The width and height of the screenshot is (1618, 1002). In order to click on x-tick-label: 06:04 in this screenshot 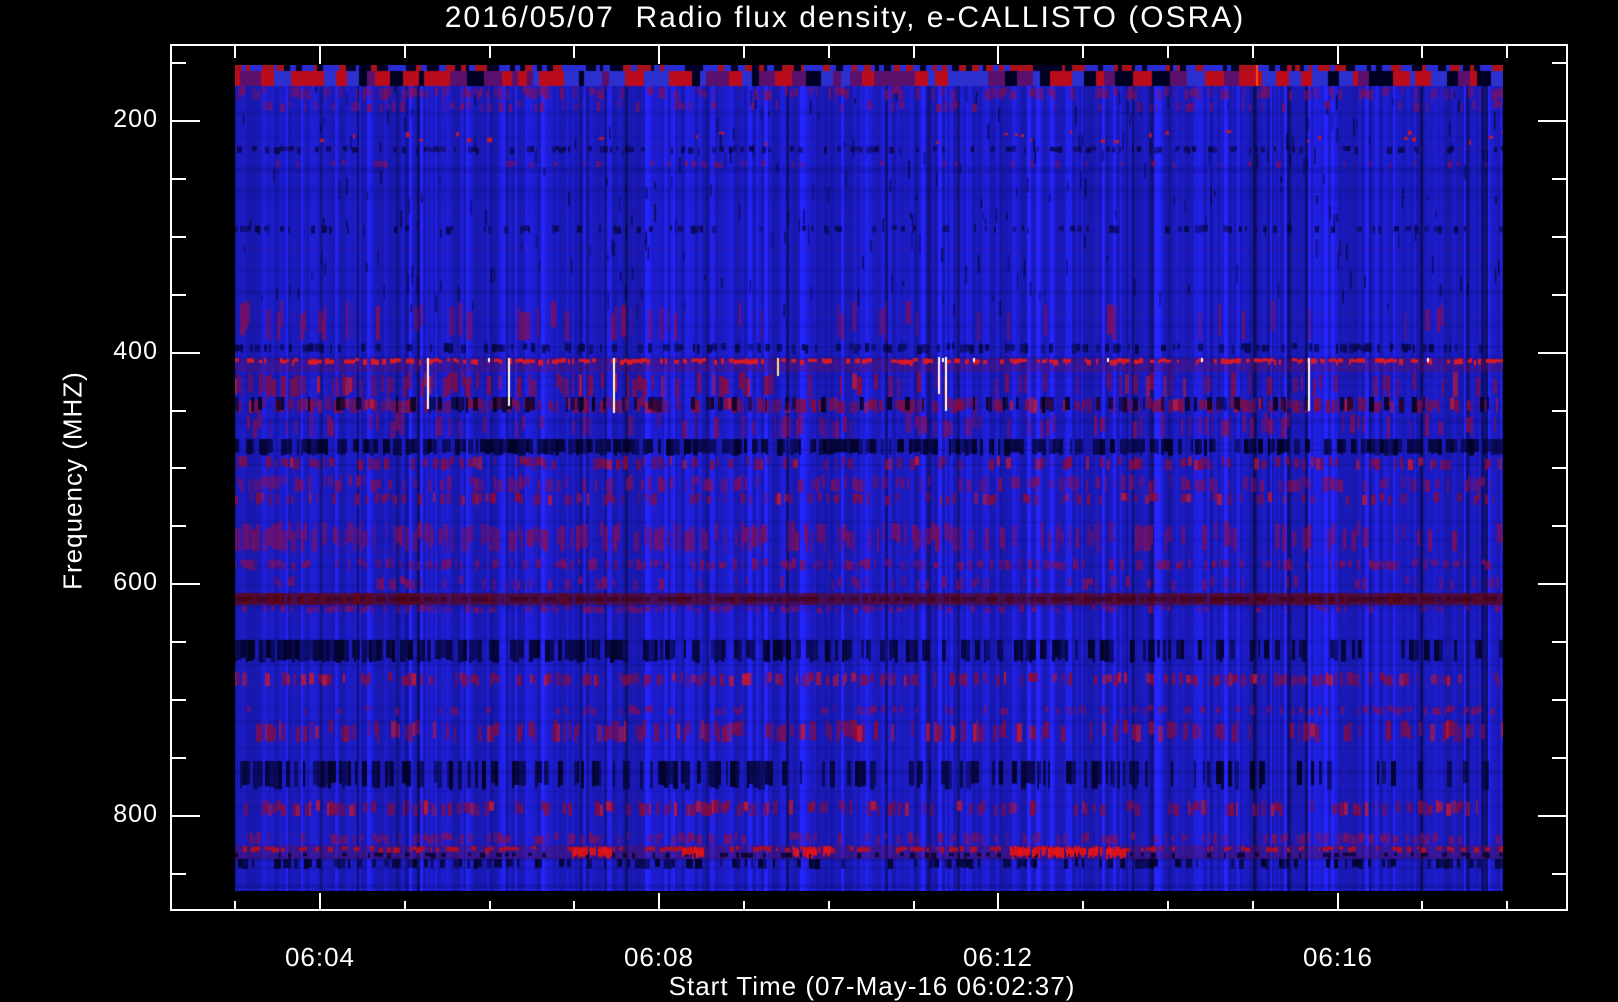, I will do `click(320, 957)`.